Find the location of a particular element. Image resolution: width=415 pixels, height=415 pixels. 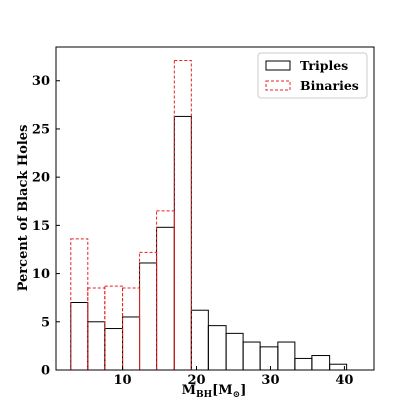

y-axis-label: Percent of Black Holes is located at coordinates (23, 208).